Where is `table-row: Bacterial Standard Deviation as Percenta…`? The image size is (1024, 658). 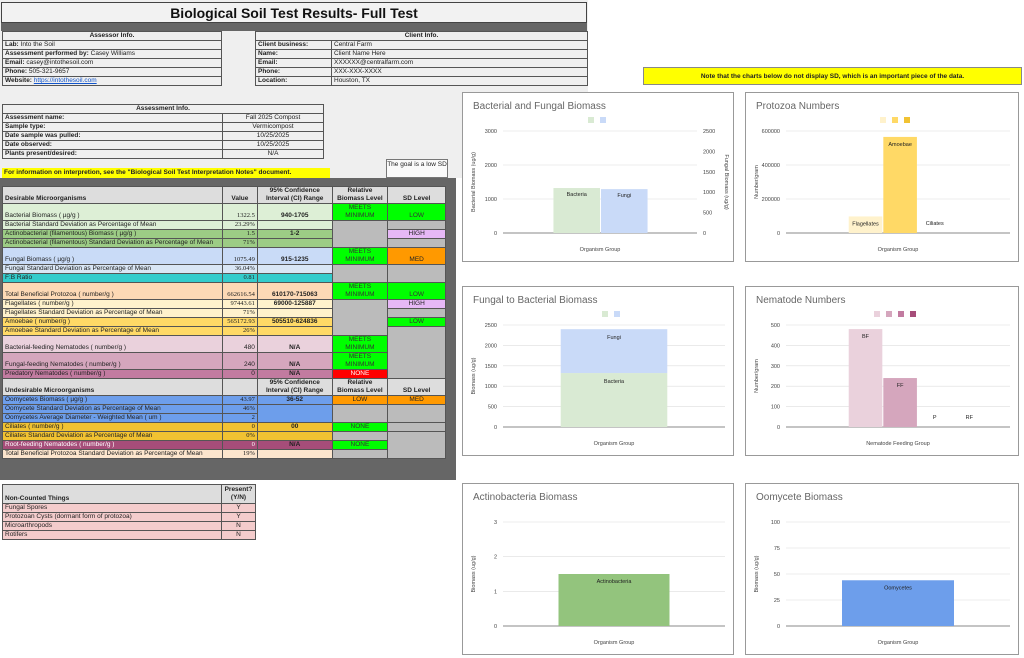 table-row: Bacterial Standard Deviation as Percenta… is located at coordinates (224, 234).